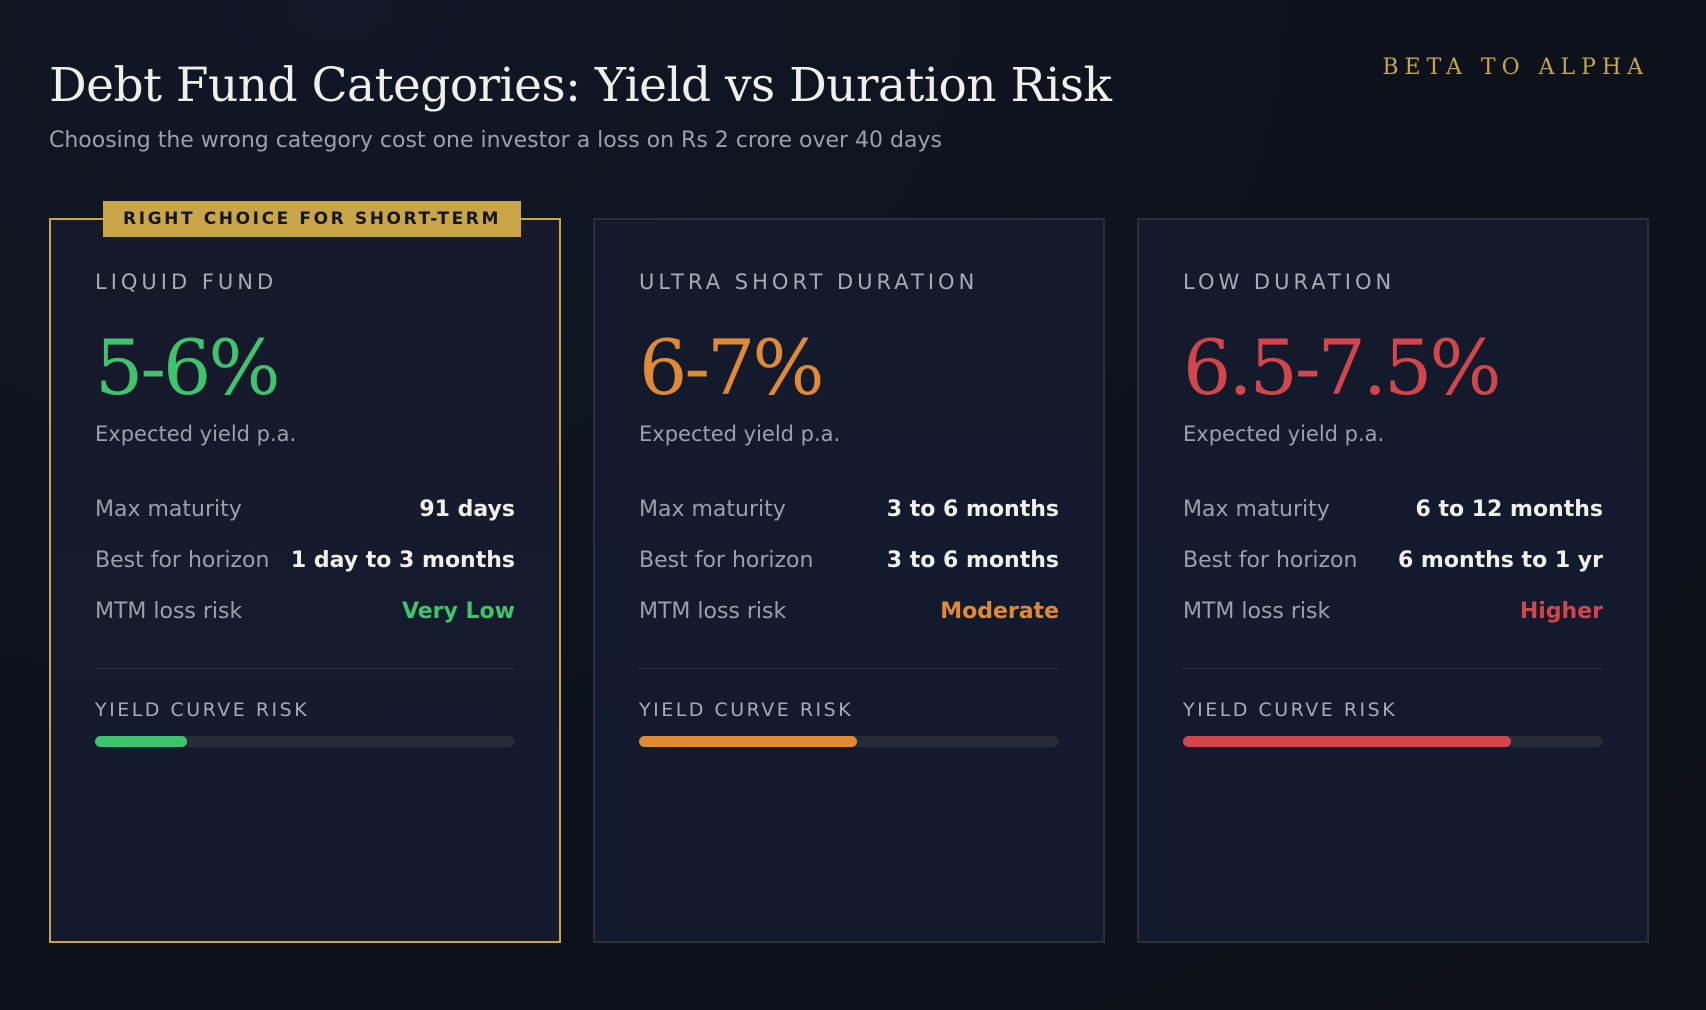 The image size is (1706, 1010). Describe the element at coordinates (1289, 282) in the screenshot. I see `fund-category-name: LOW DURATION` at that location.